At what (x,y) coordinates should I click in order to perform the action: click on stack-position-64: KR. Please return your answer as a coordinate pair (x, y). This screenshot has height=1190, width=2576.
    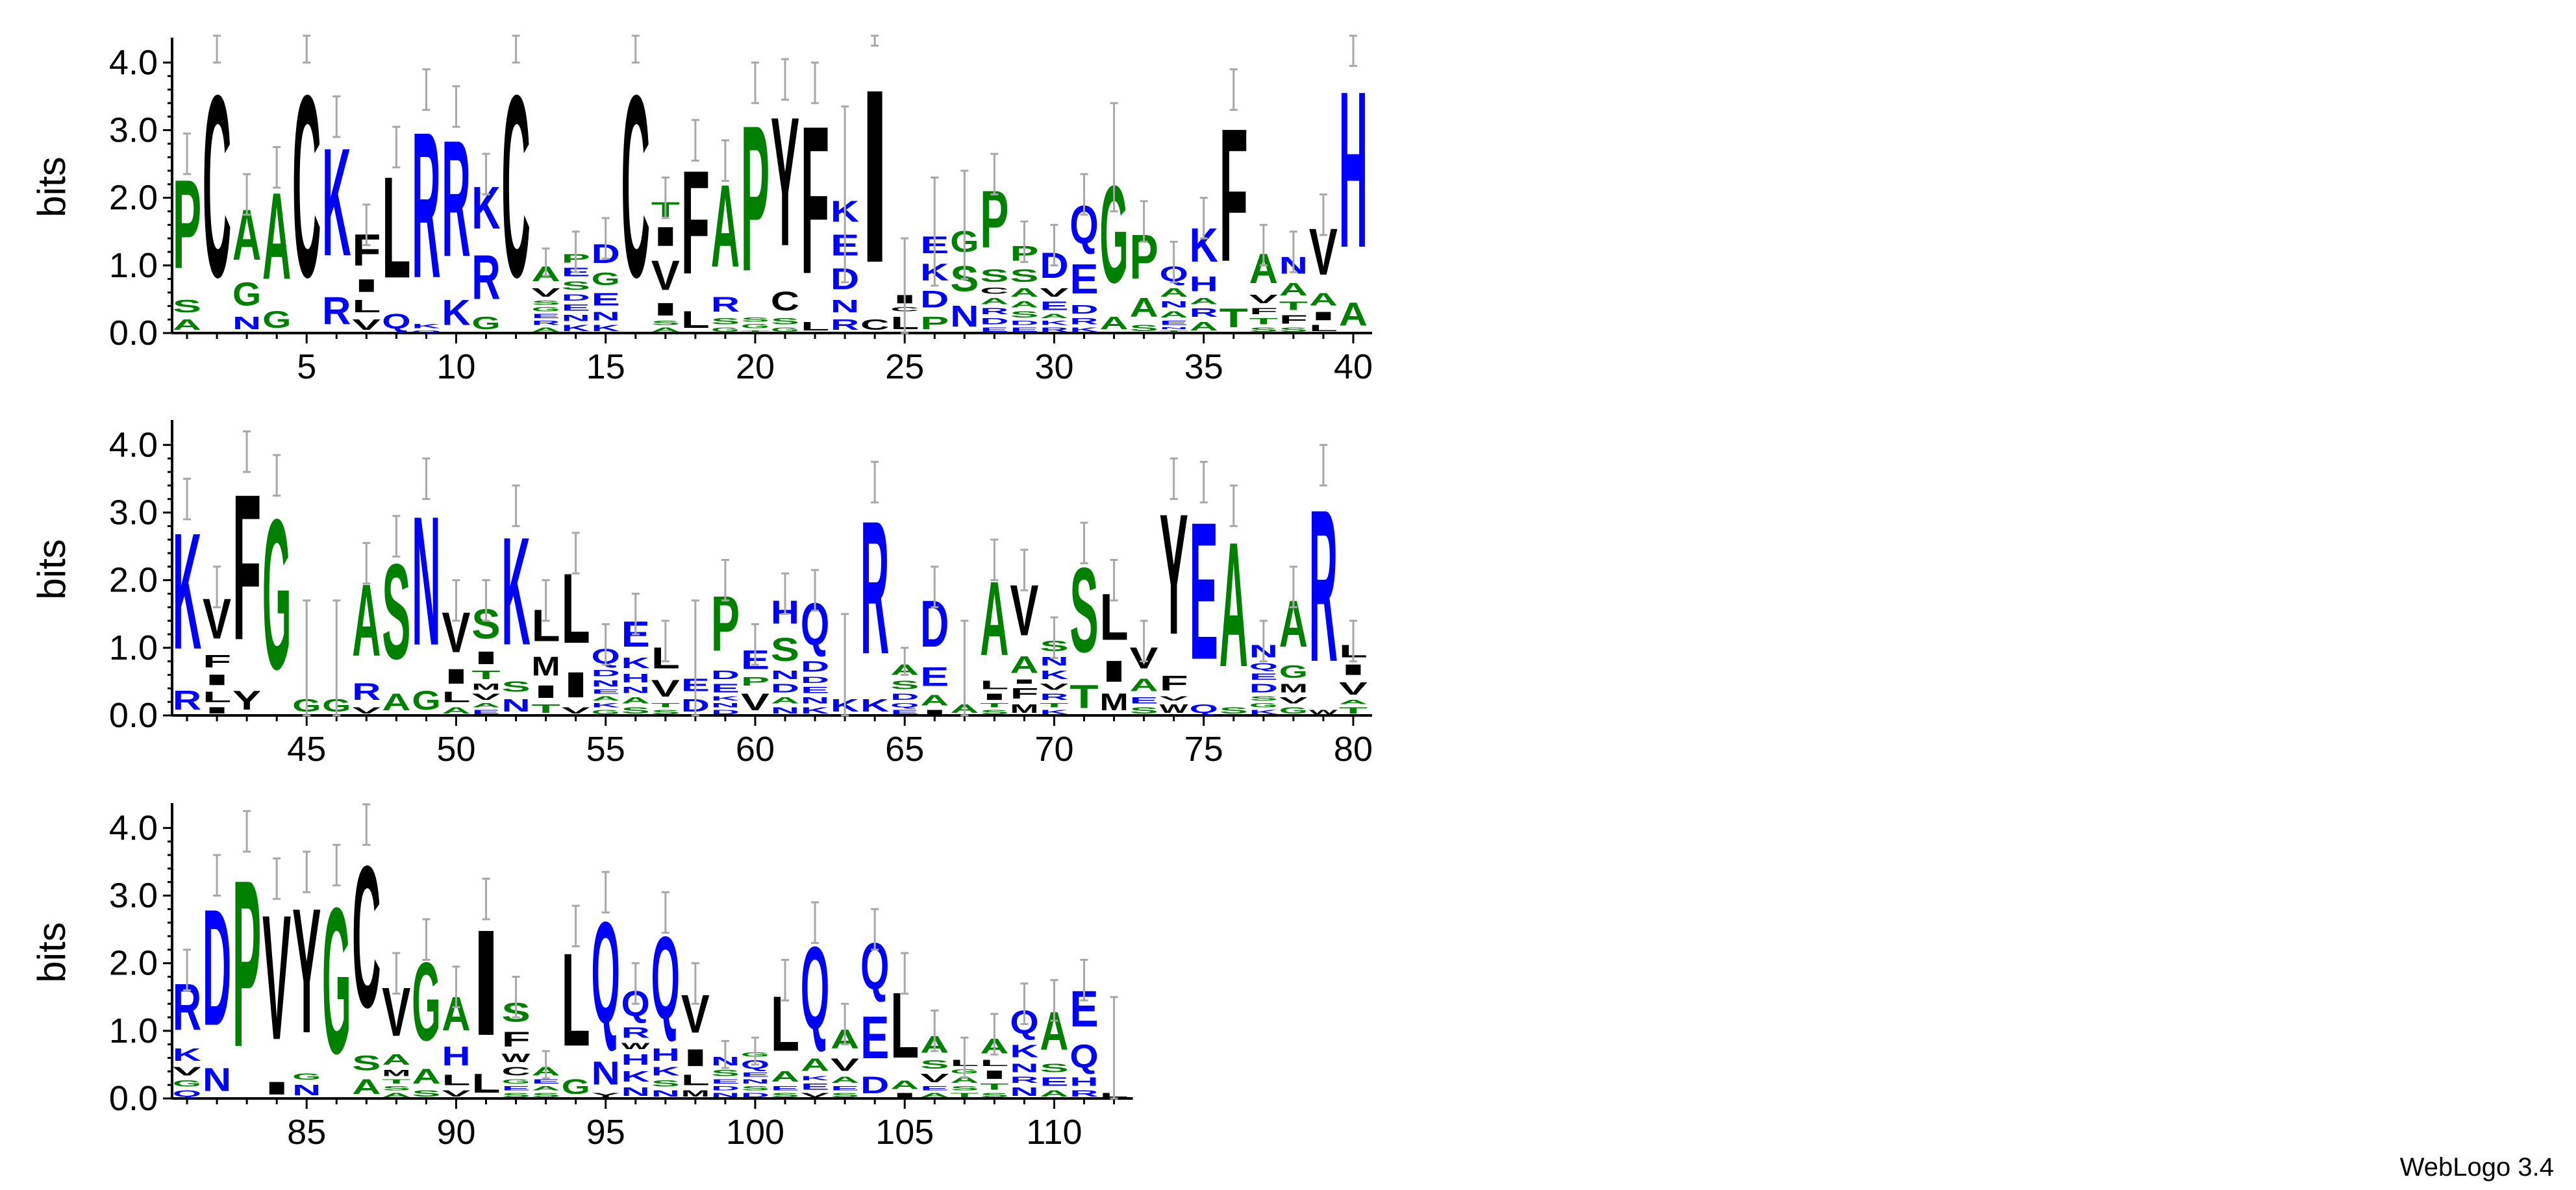
    Looking at the image, I should click on (874, 587).